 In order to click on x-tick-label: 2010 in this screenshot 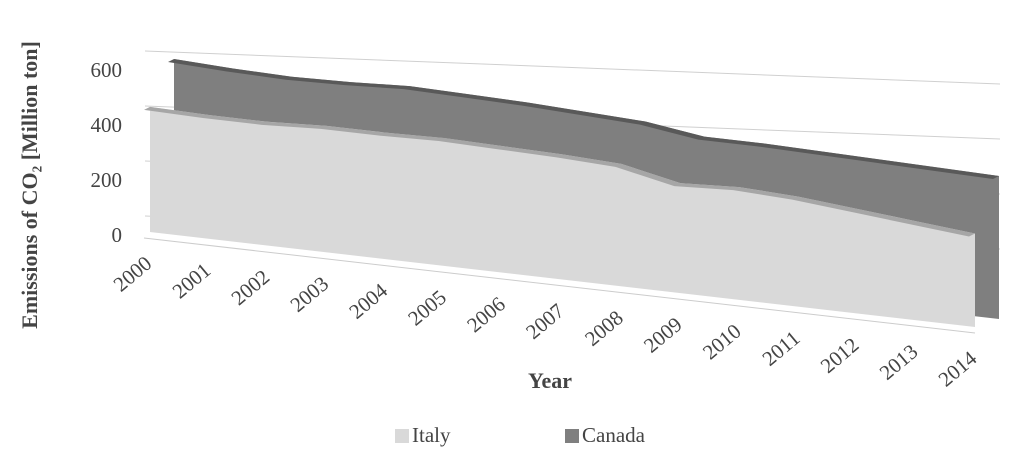, I will do `click(722, 341)`.